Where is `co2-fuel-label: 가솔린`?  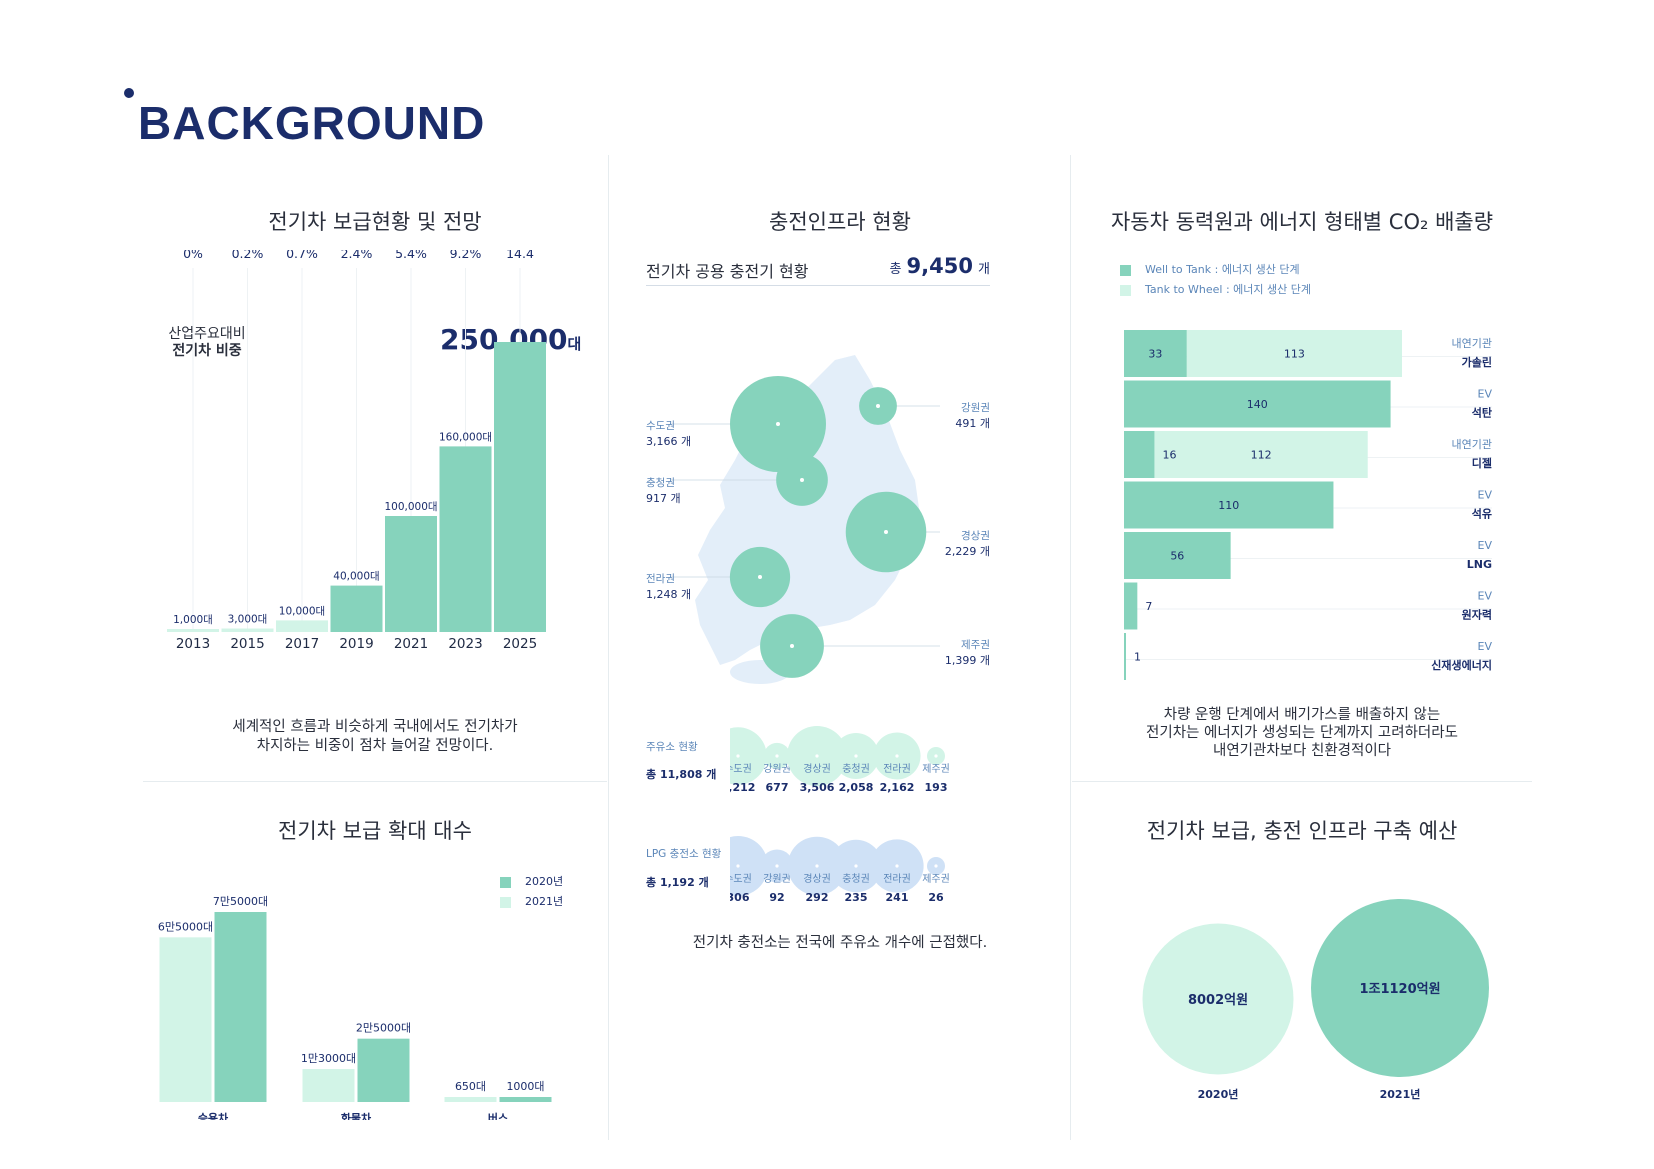
co2-fuel-label: 가솔린 is located at coordinates (1477, 362).